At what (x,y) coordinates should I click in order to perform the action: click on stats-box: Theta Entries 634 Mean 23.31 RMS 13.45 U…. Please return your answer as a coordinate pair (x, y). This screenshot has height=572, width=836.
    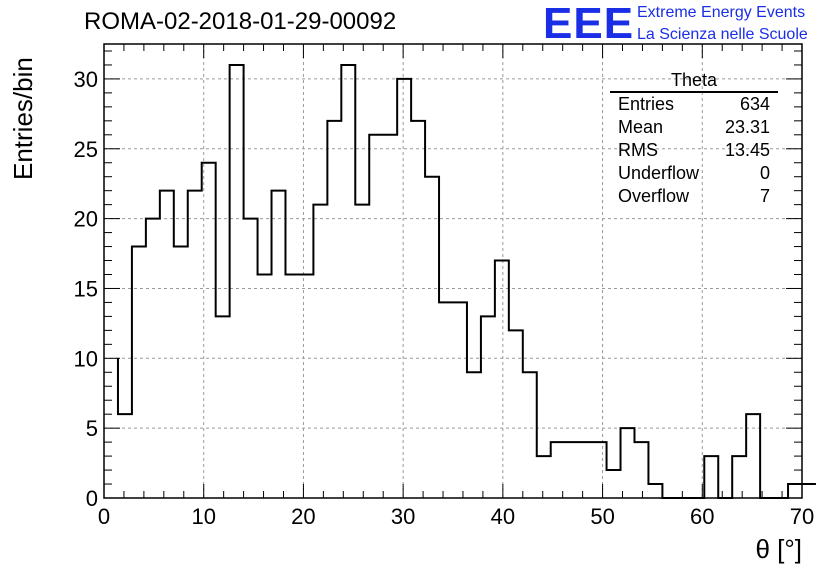
    Looking at the image, I should click on (694, 139).